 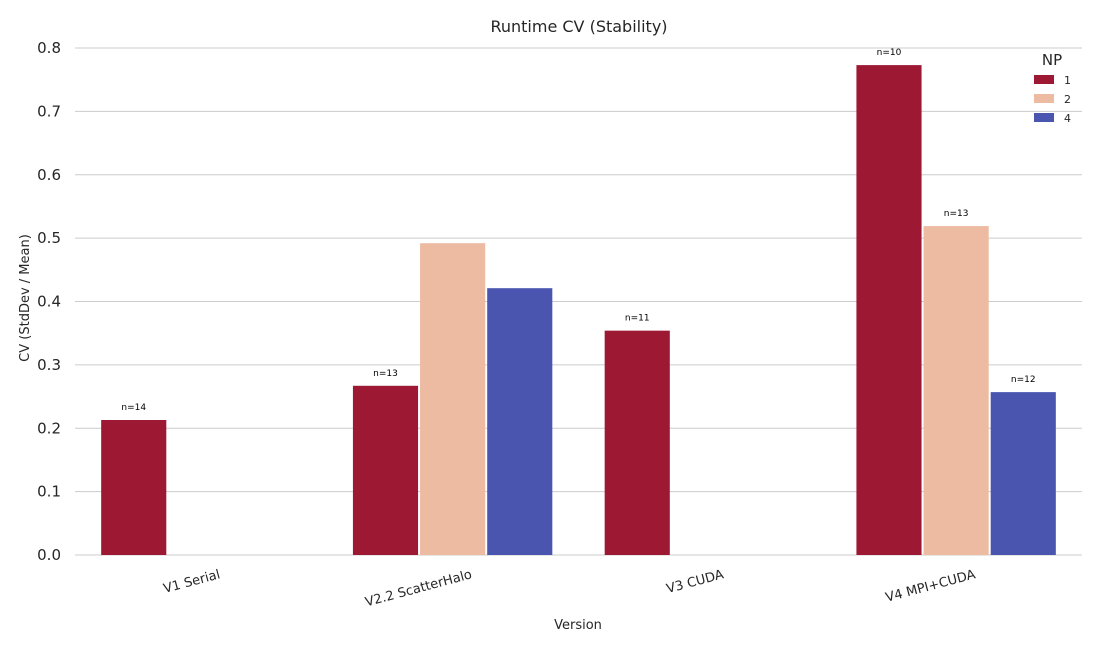 I want to click on x-tick-label: V3 CUDA, so click(x=695, y=582).